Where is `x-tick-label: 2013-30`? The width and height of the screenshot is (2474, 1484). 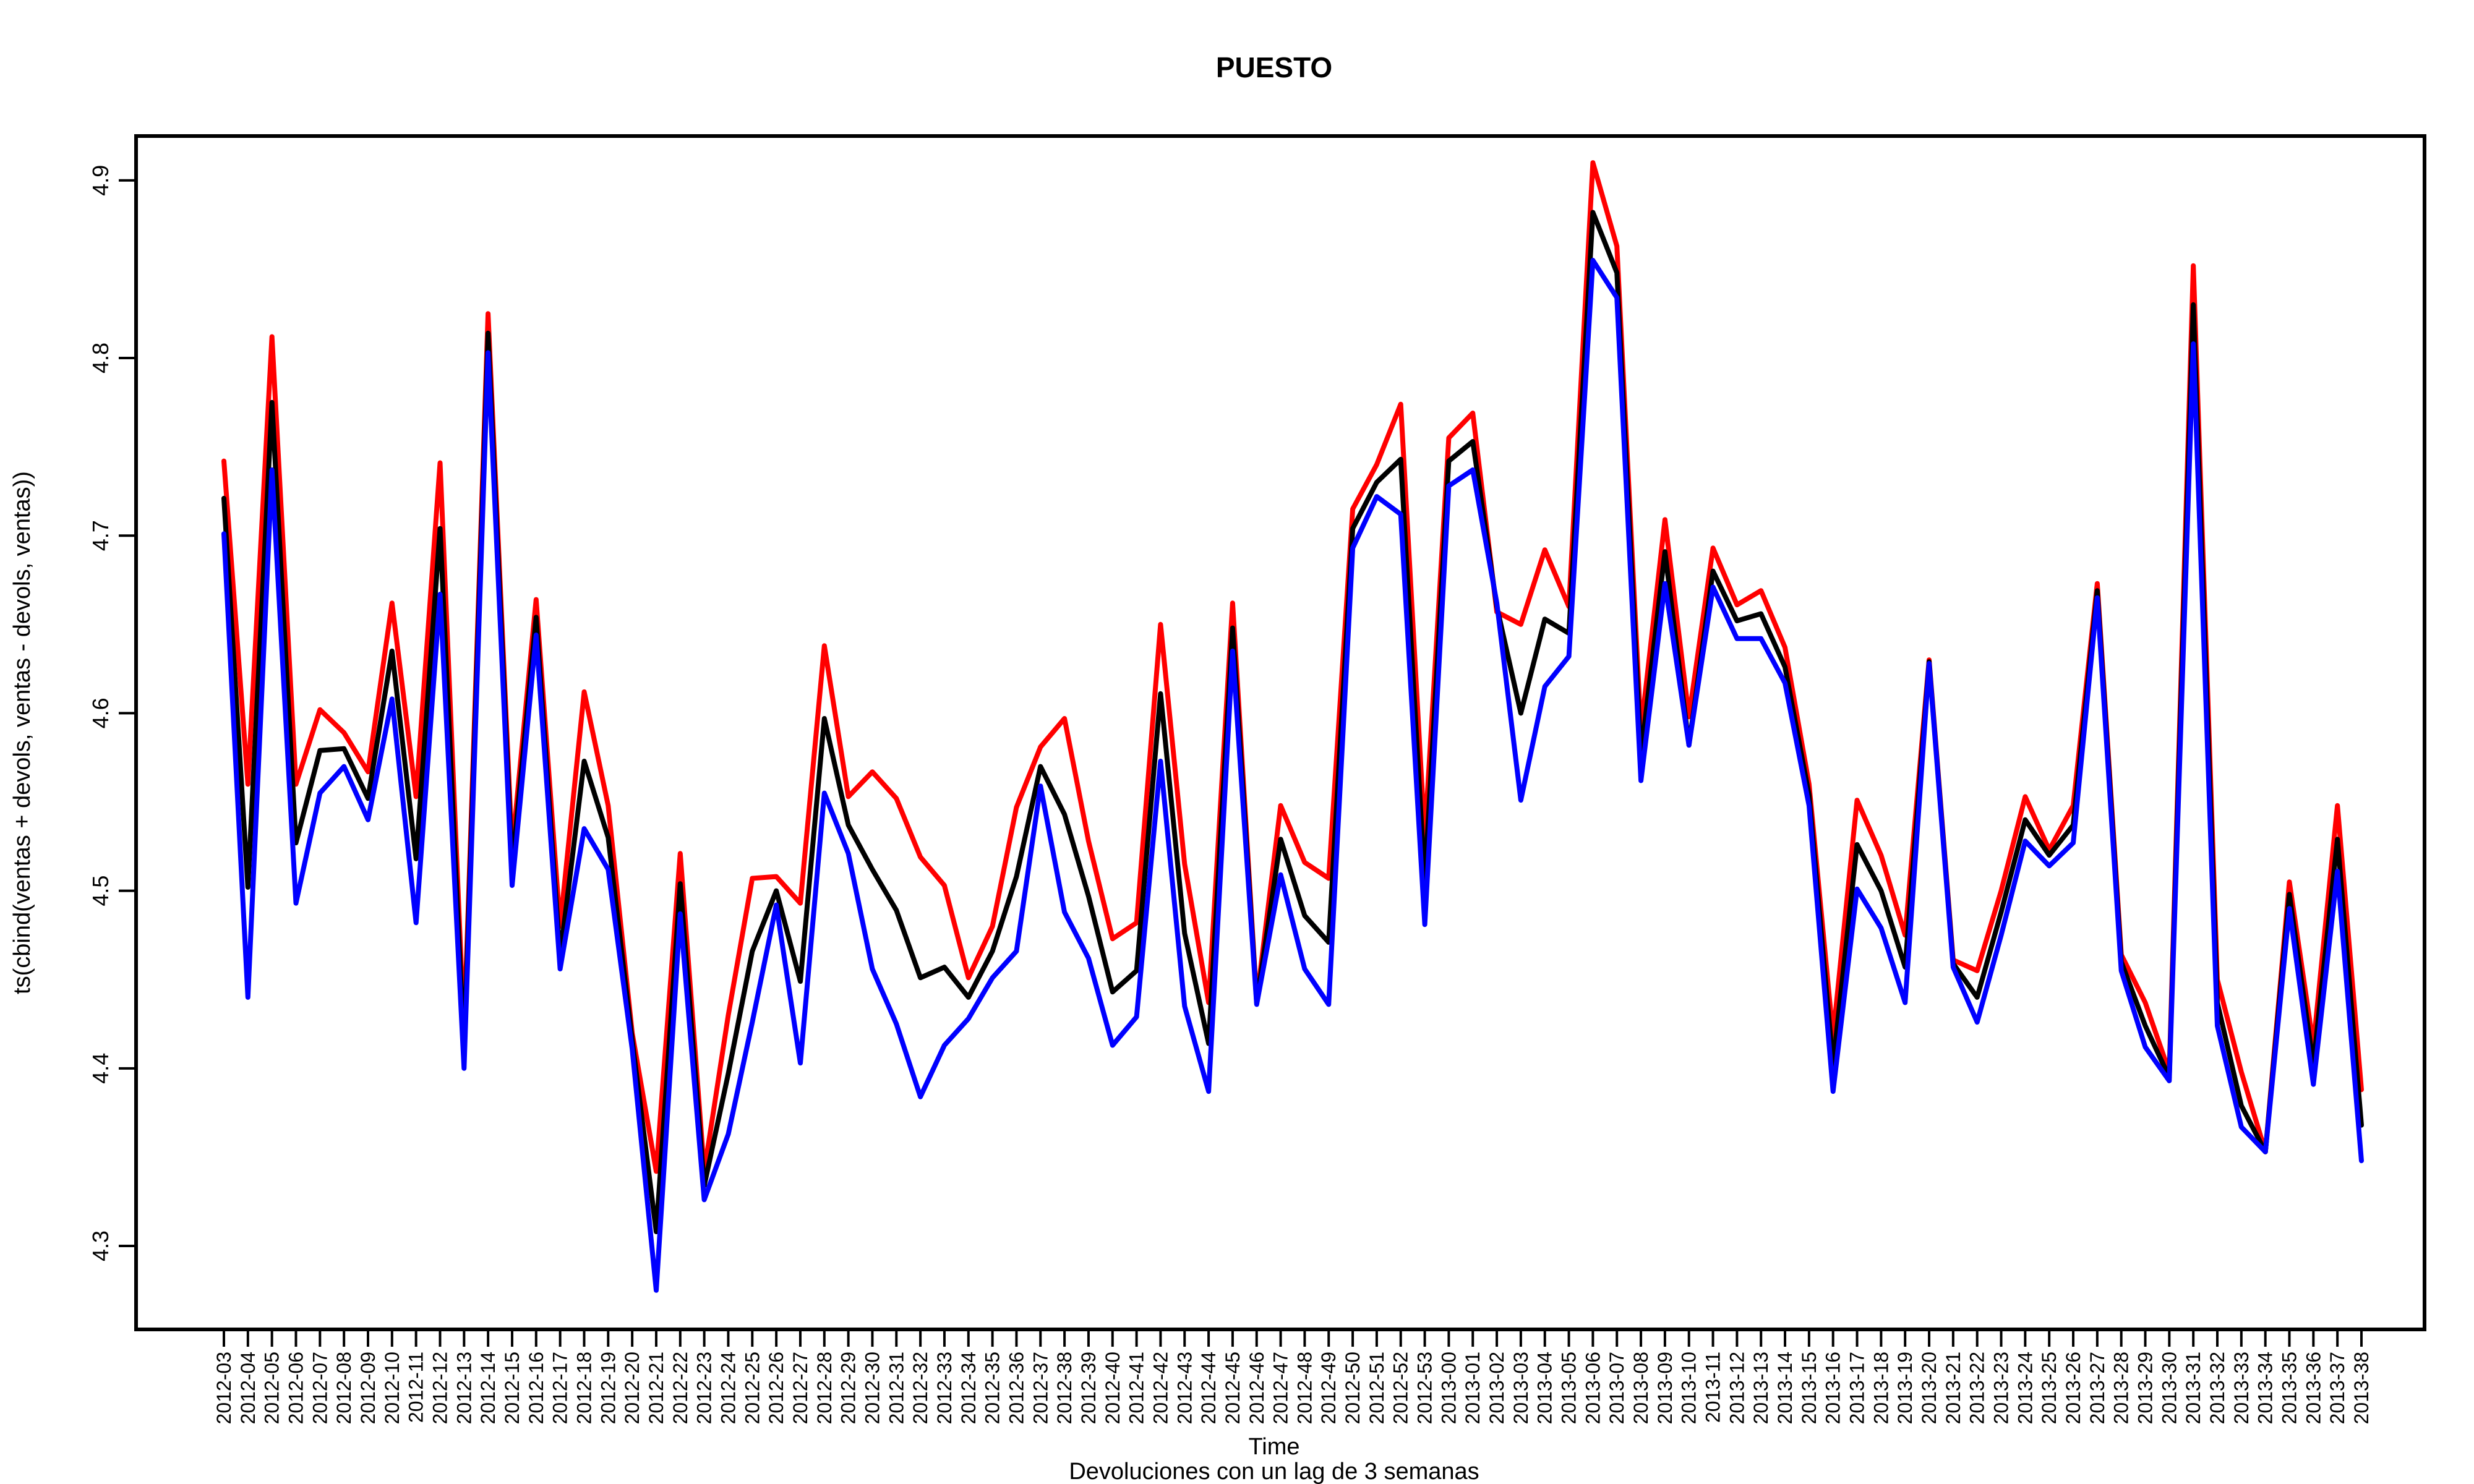
x-tick-label: 2013-30 is located at coordinates (2169, 1388).